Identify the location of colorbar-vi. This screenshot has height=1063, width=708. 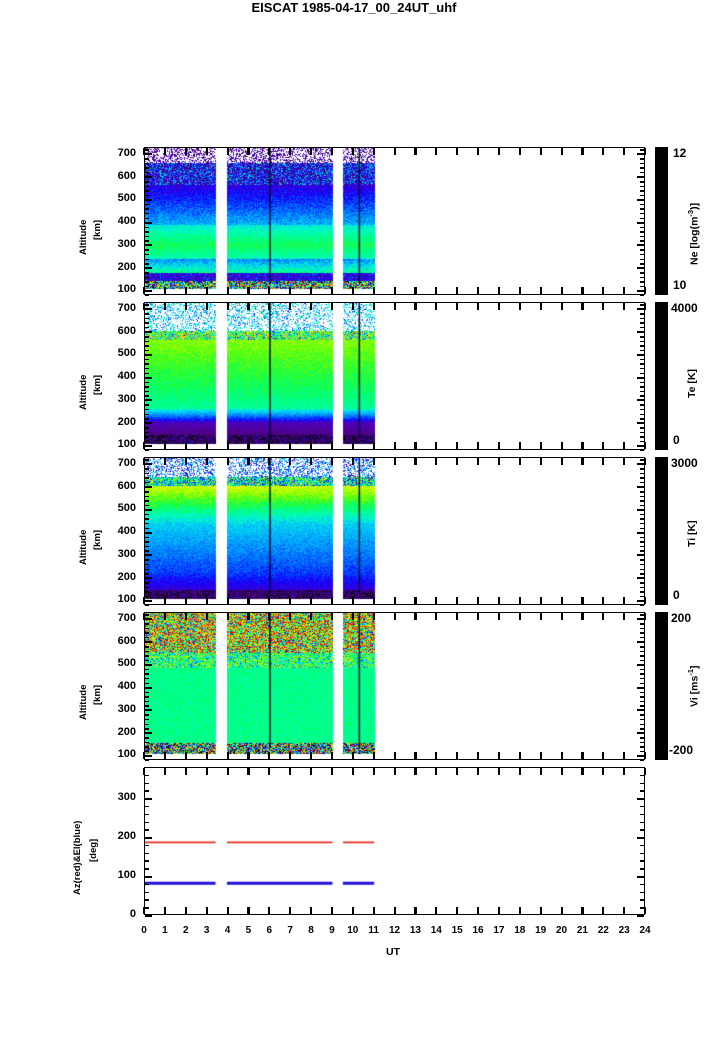
(661, 686).